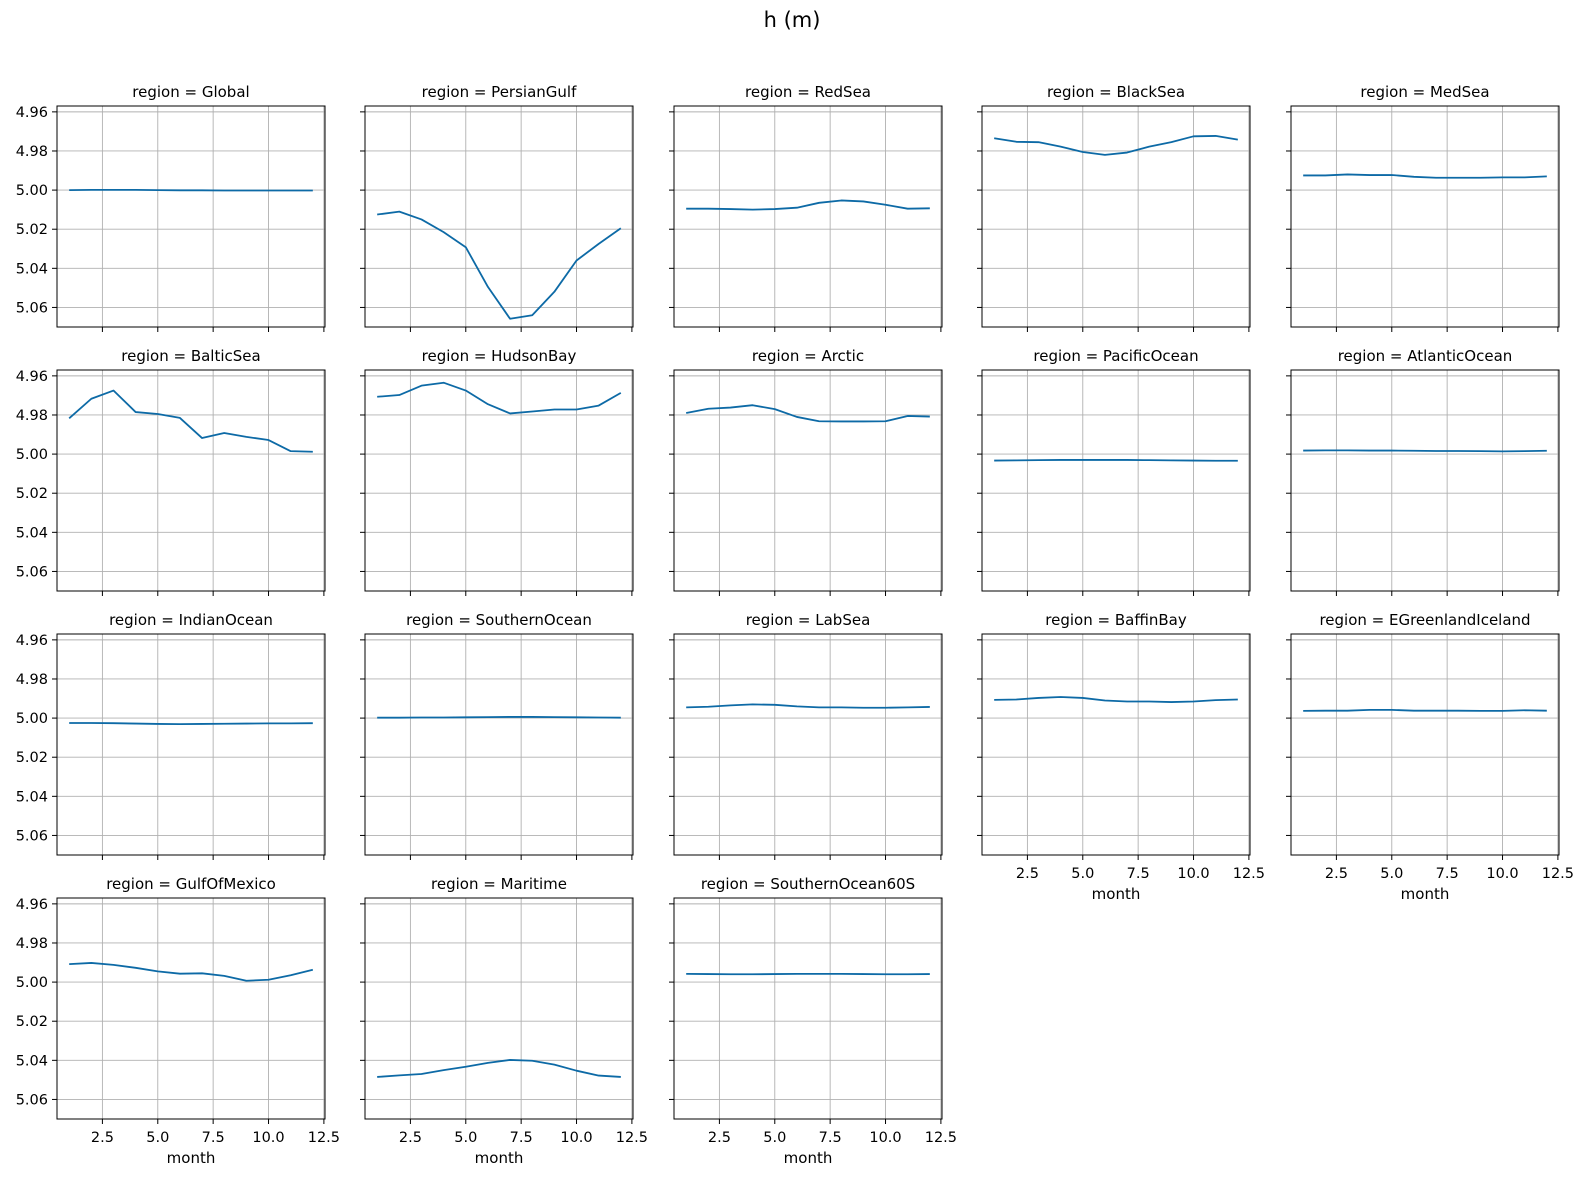 This screenshot has width=1584, height=1178. Describe the element at coordinates (1425, 710) in the screenshot. I see `series-line-EGreenlandIceland` at that location.